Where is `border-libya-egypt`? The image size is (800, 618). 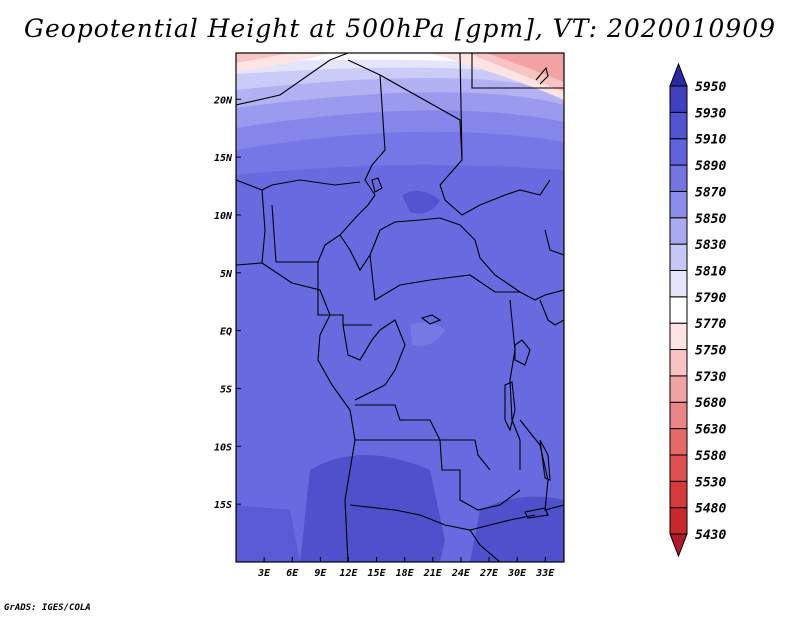
border-libya-egypt is located at coordinates (461, 107).